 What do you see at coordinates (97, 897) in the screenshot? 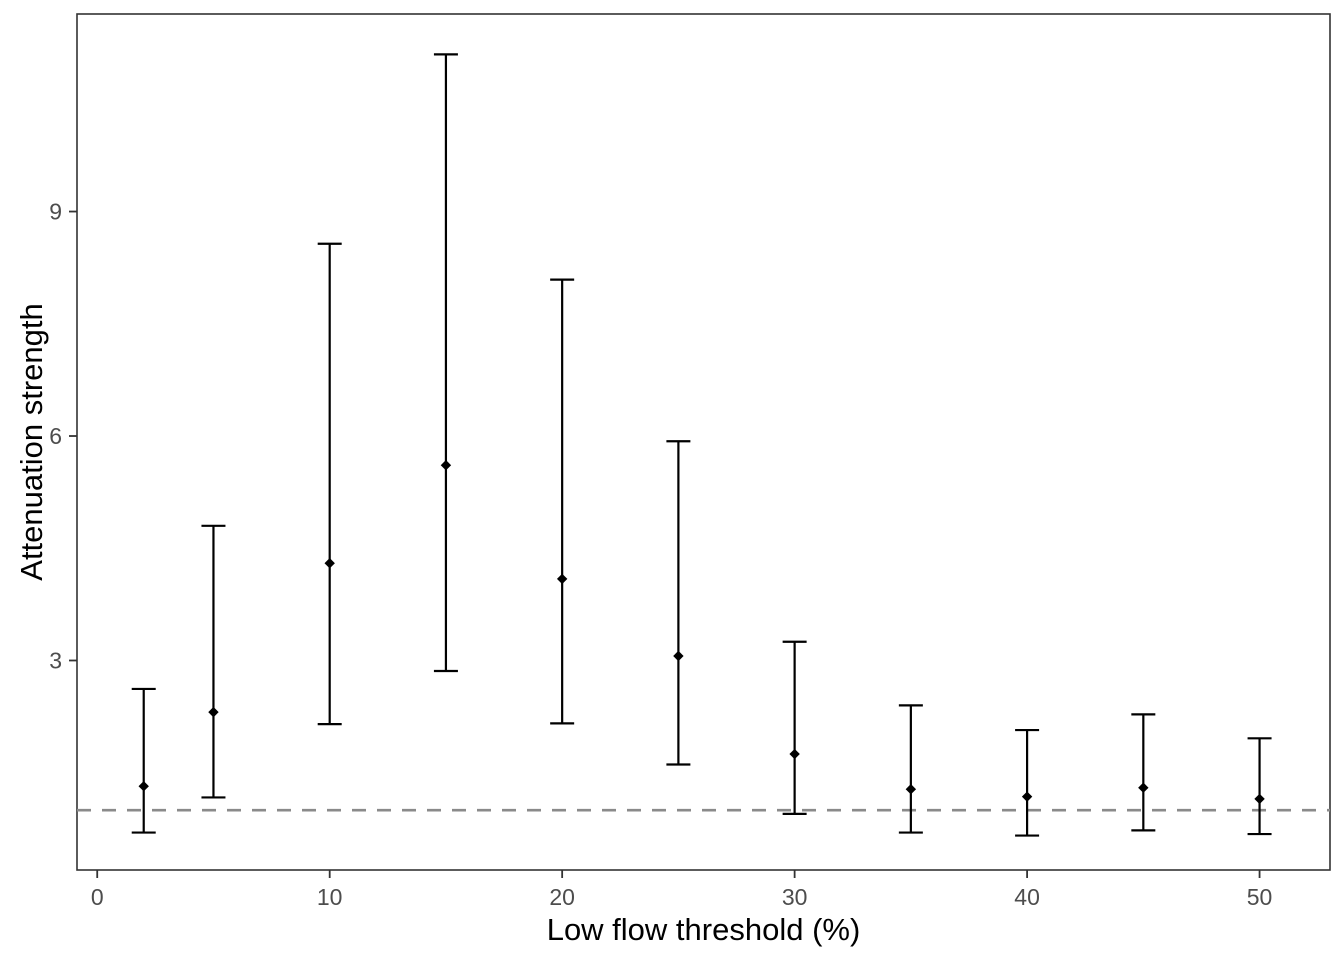
I see `x-tick-label: 0` at bounding box center [97, 897].